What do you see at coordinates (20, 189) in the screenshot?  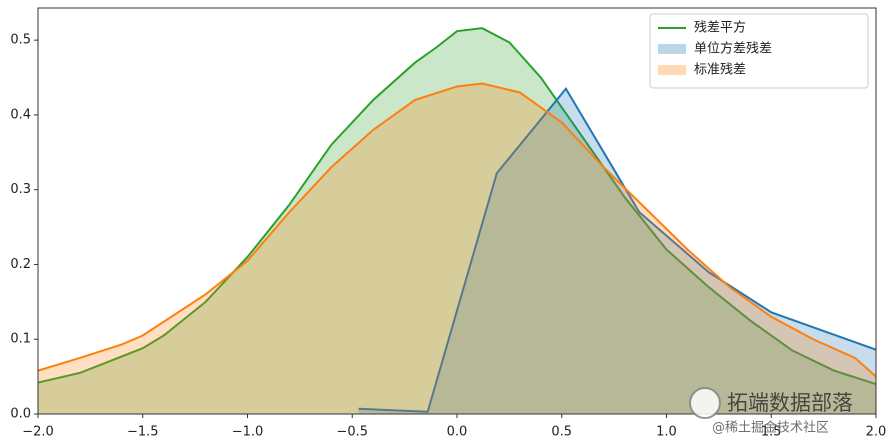 I see `y-tick-label: 0.3` at bounding box center [20, 189].